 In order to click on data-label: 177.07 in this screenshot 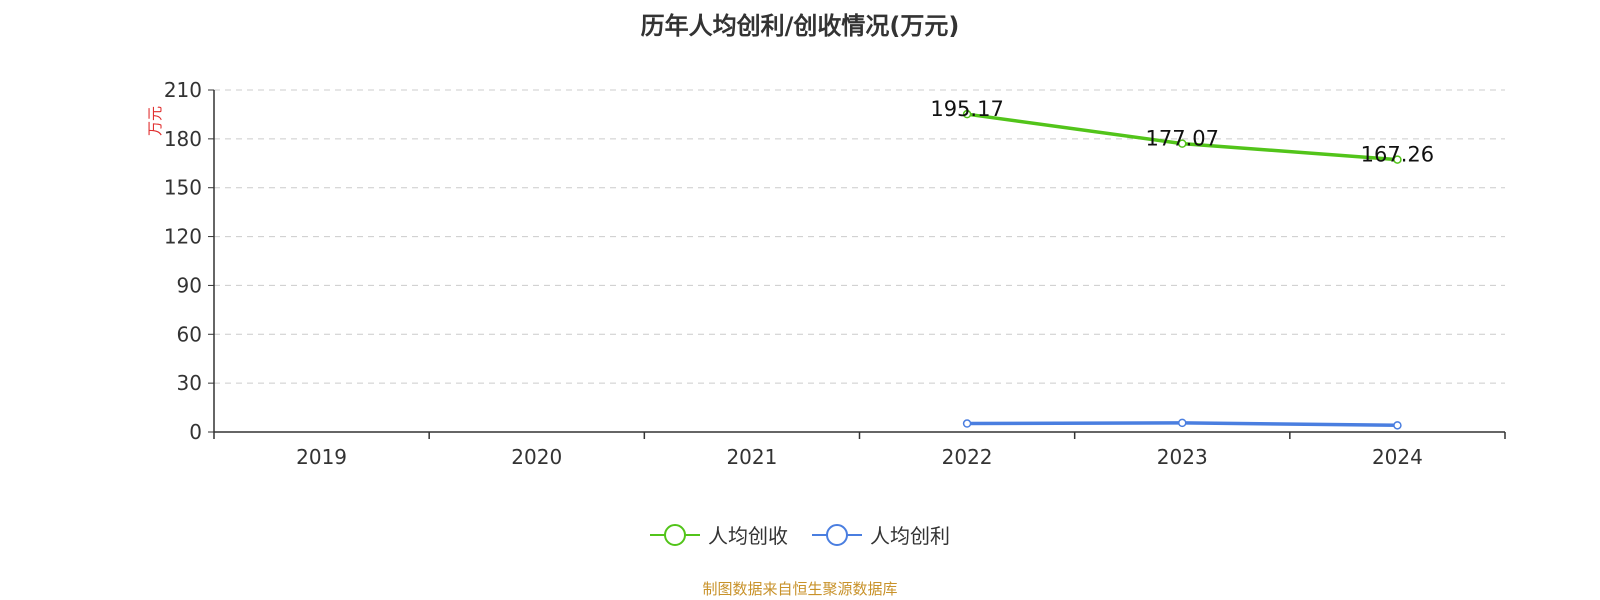, I will do `click(1182, 139)`.